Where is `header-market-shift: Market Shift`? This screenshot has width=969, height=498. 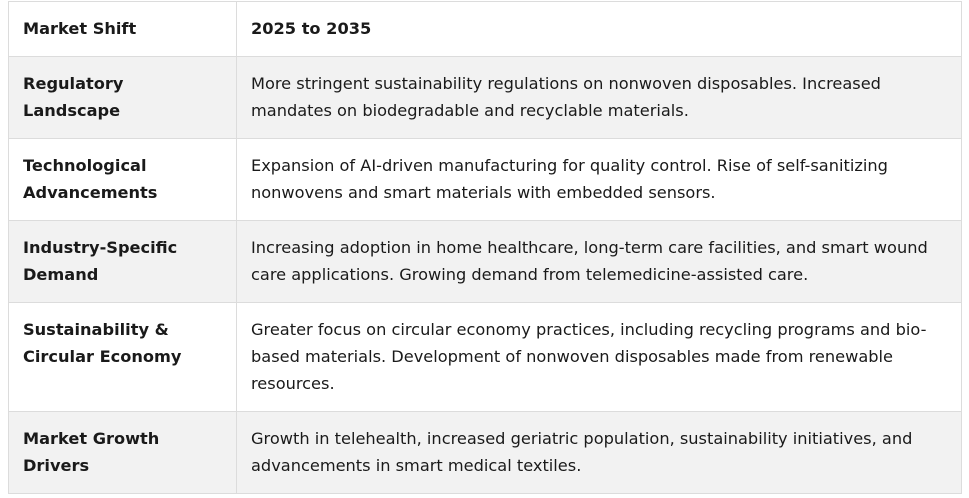
header-market-shift: Market Shift is located at coordinates (122, 29).